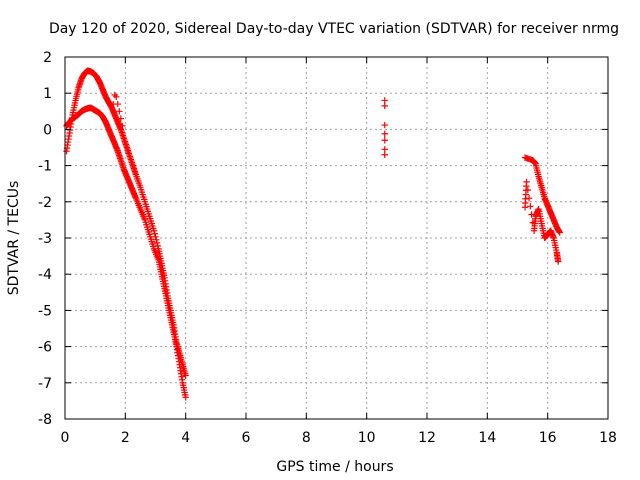  I want to click on y-tick-label: 1, so click(47, 94).